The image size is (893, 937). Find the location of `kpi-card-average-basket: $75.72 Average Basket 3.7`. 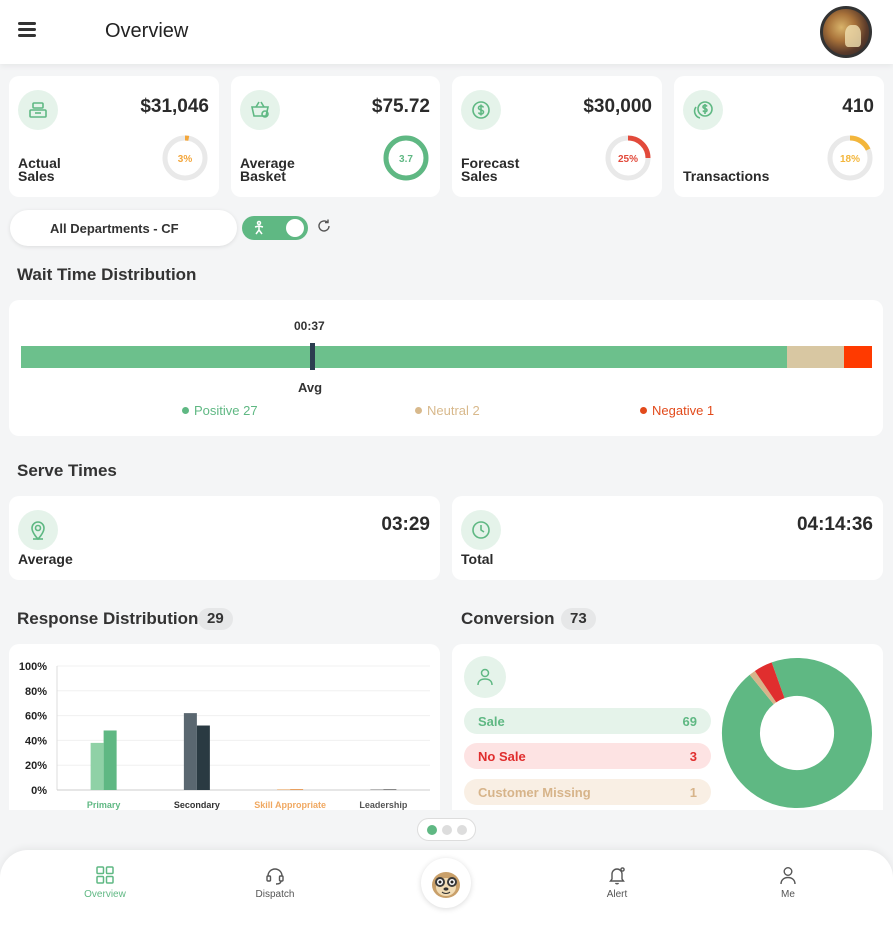

kpi-card-average-basket: $75.72 Average Basket 3.7 is located at coordinates (335, 136).